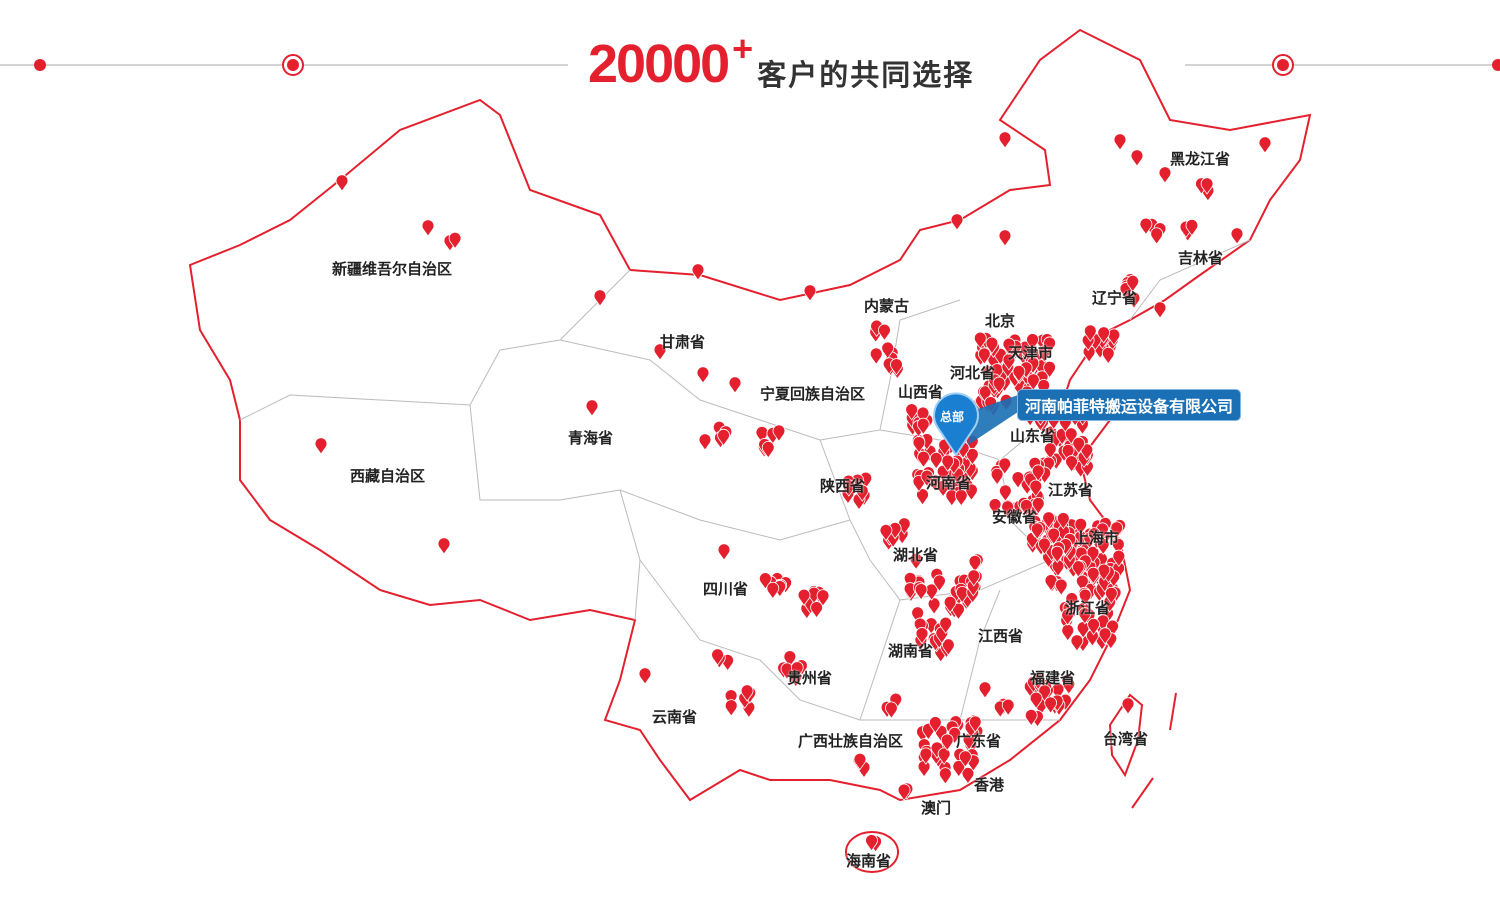 The width and height of the screenshot is (1500, 900). I want to click on province-label: 辽宁省, so click(1115, 298).